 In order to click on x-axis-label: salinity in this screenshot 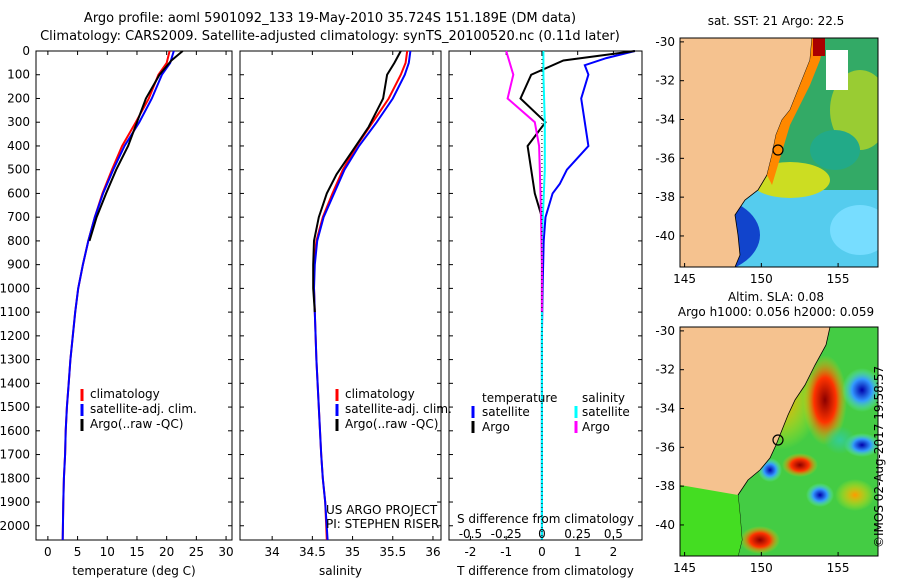, I will do `click(340, 571)`.